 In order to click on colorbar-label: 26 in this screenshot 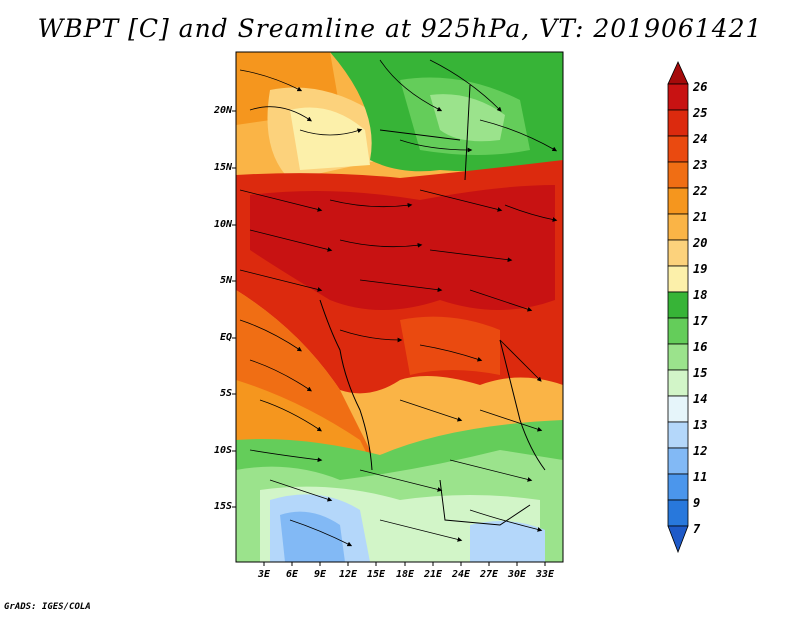, I will do `click(700, 87)`.